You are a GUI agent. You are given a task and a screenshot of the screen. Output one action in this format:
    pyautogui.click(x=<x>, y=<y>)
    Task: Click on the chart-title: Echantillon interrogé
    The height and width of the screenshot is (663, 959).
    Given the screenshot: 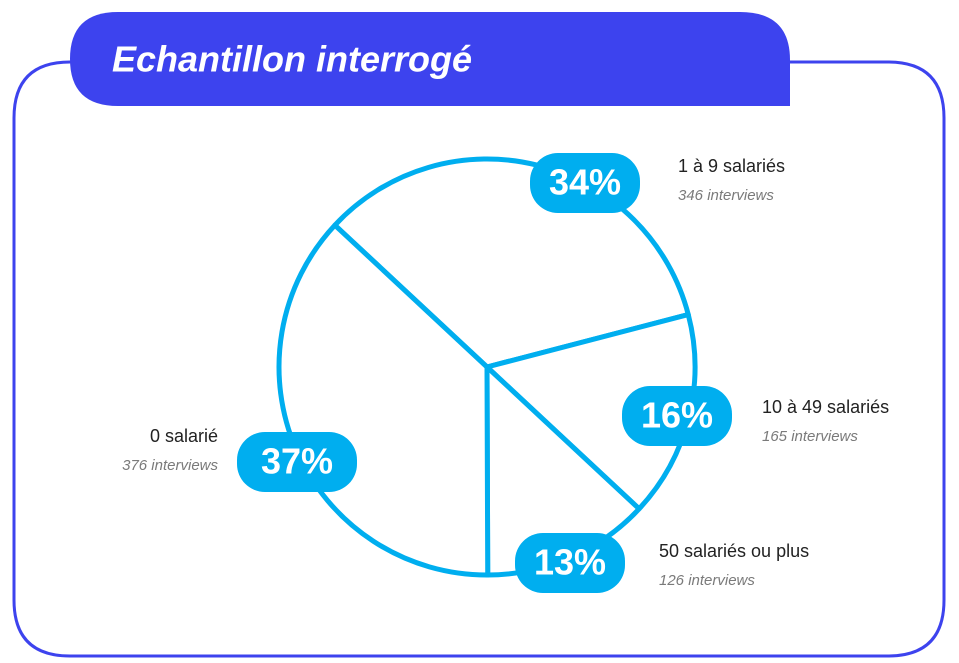 What is the action you would take?
    pyautogui.click(x=292, y=59)
    